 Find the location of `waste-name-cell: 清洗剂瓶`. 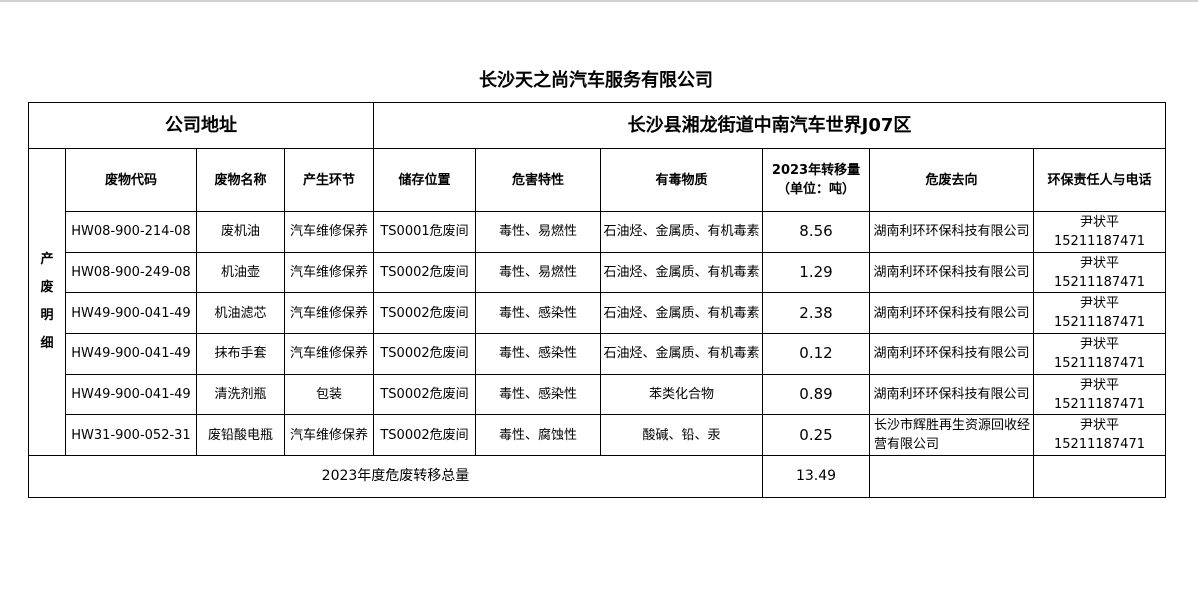

waste-name-cell: 清洗剂瓶 is located at coordinates (240, 394).